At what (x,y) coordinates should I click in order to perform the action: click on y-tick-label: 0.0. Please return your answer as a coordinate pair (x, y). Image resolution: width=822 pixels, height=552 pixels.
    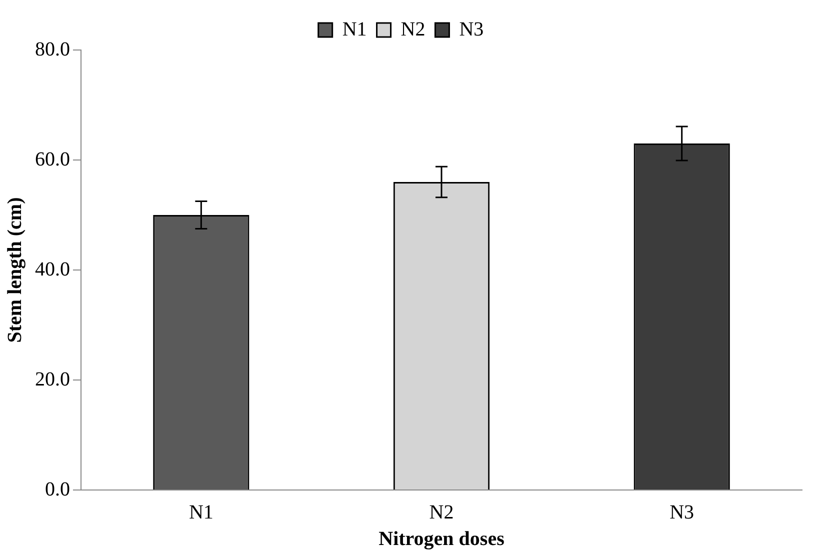
    Looking at the image, I should click on (57, 489).